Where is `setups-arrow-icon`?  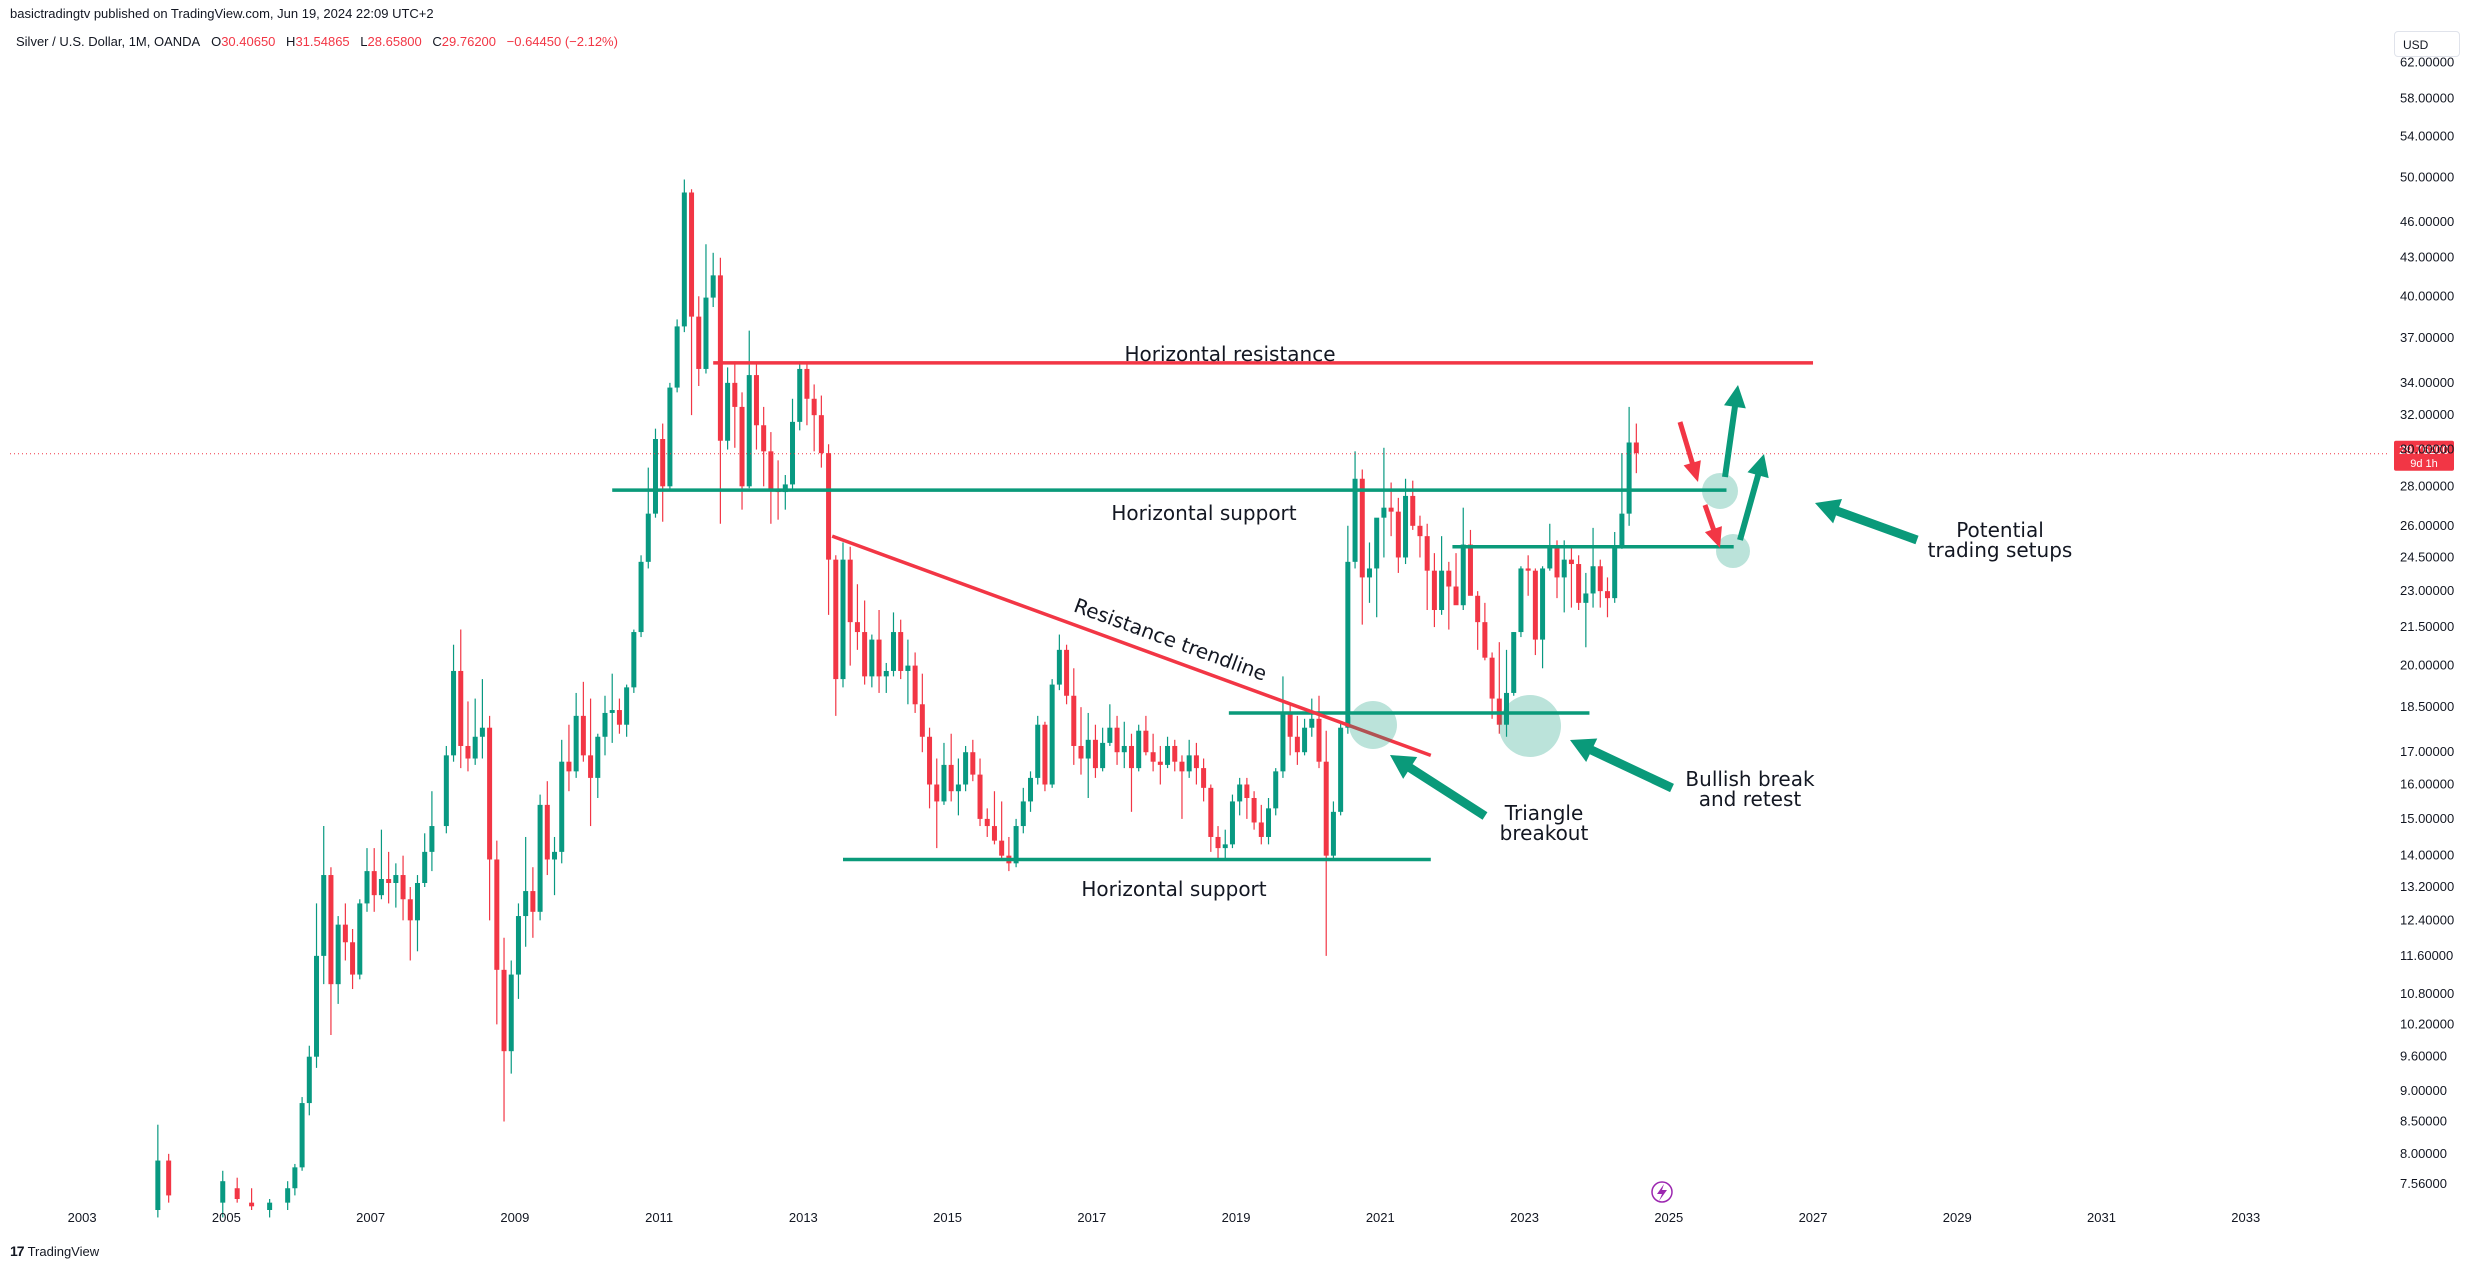 setups-arrow-icon is located at coordinates (1867, 521).